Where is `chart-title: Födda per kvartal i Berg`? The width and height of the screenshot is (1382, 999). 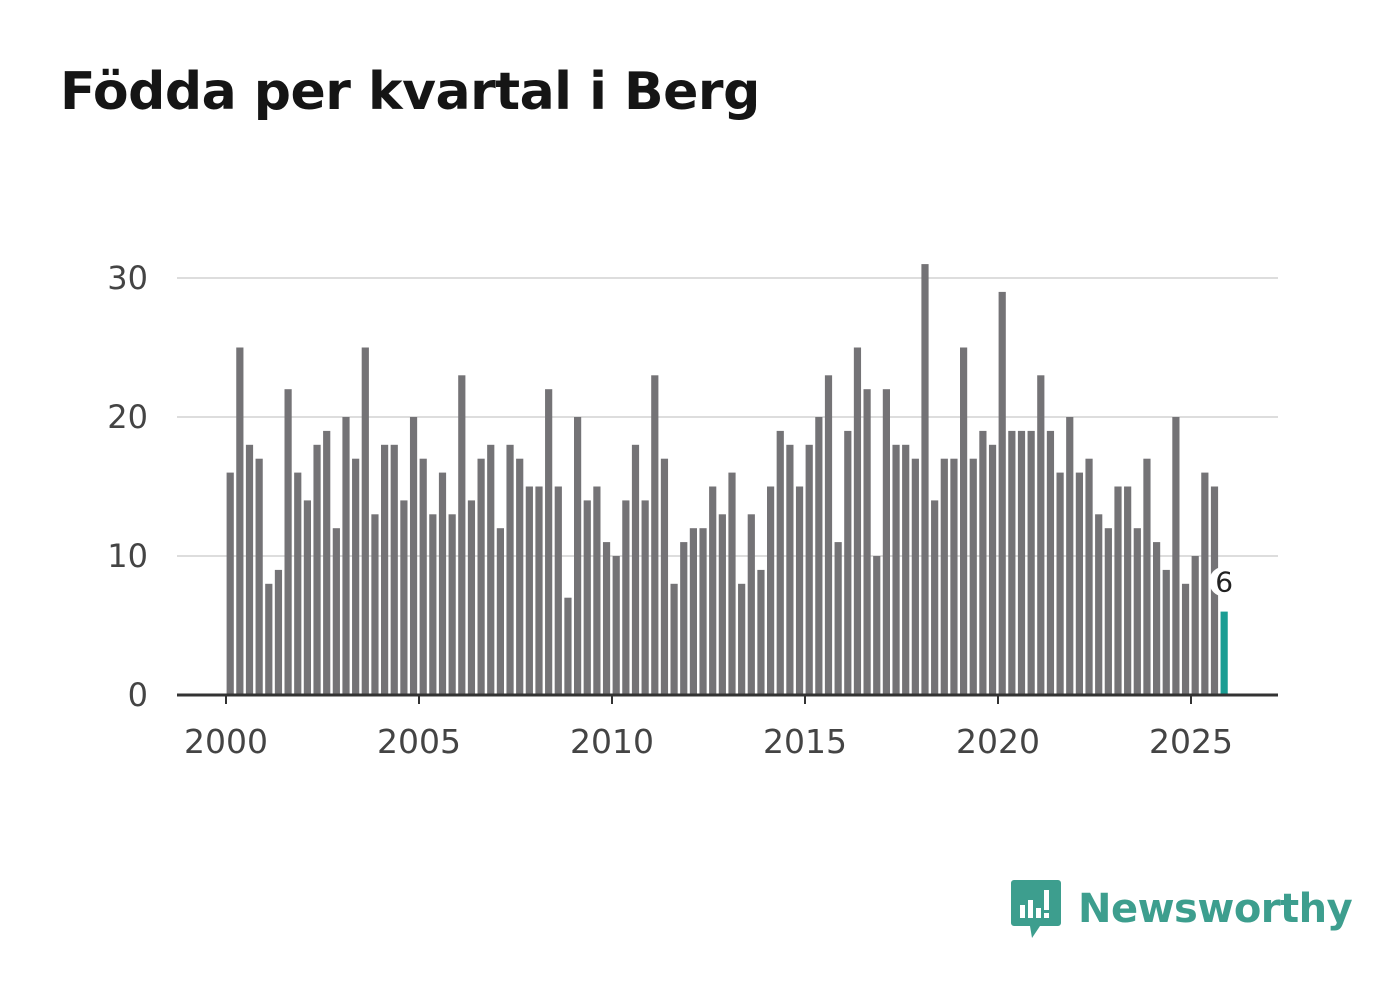
chart-title: Födda per kvartal i Berg is located at coordinates (410, 92).